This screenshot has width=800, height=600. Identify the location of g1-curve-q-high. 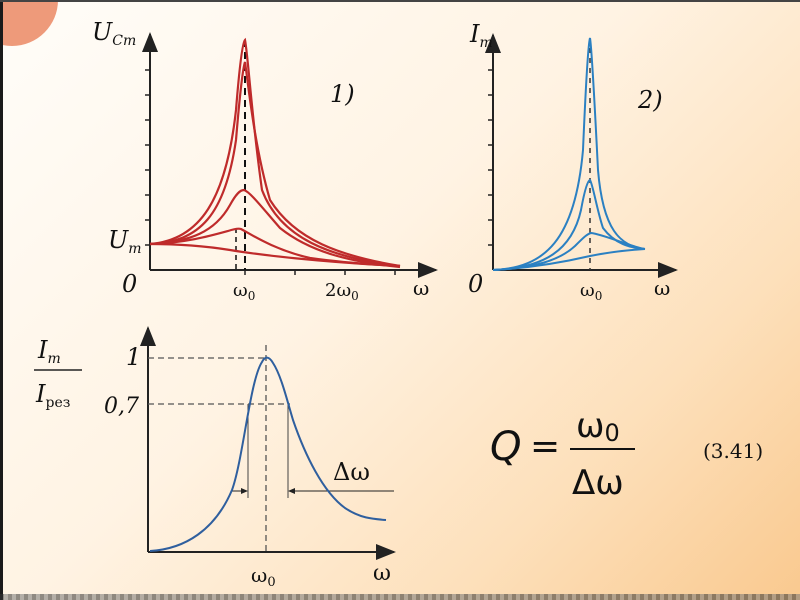
(275, 152).